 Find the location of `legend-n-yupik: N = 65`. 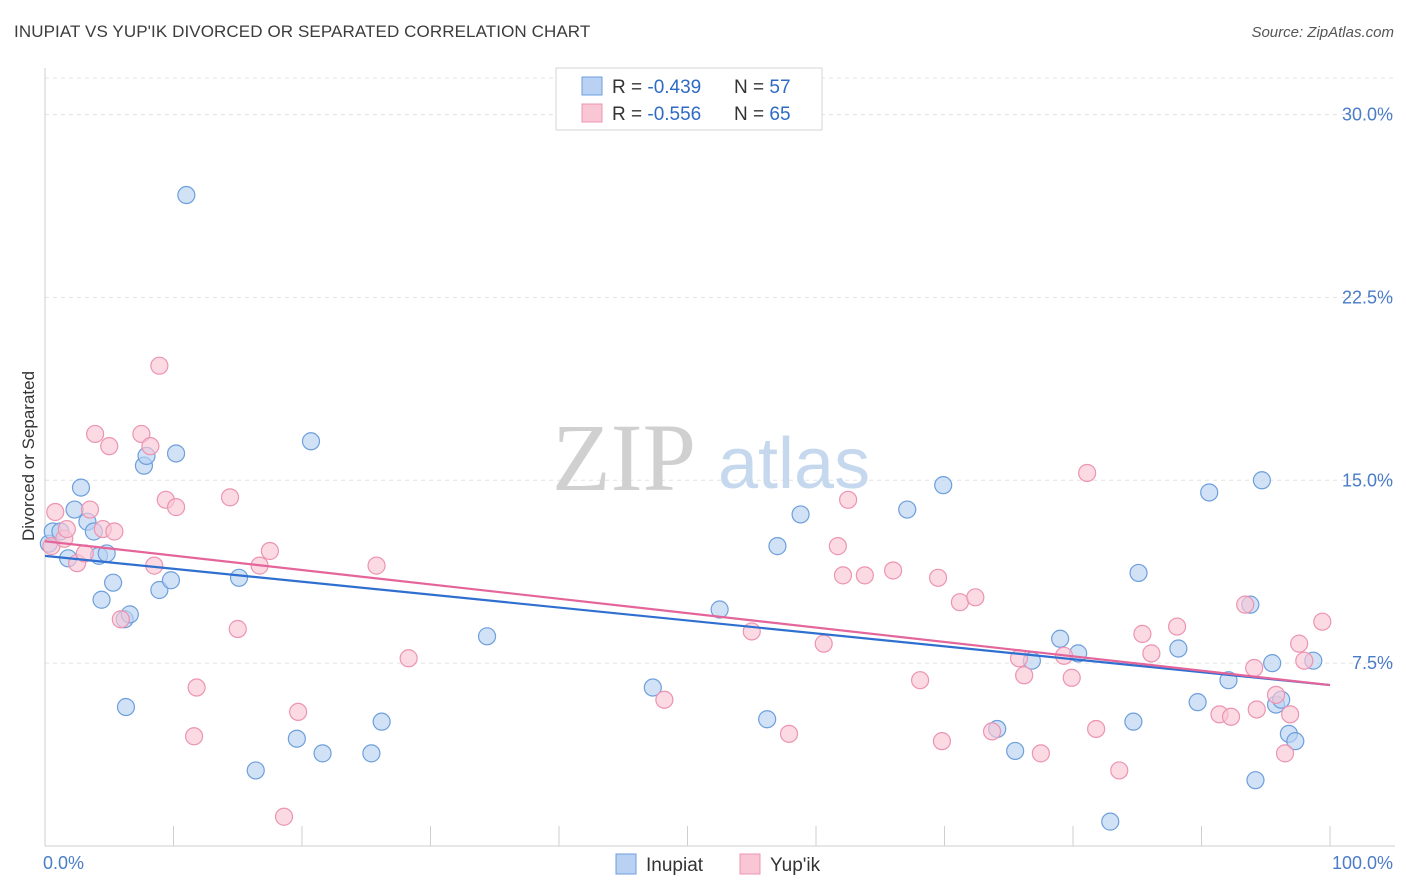

legend-n-yupik: N = 65 is located at coordinates (762, 114).